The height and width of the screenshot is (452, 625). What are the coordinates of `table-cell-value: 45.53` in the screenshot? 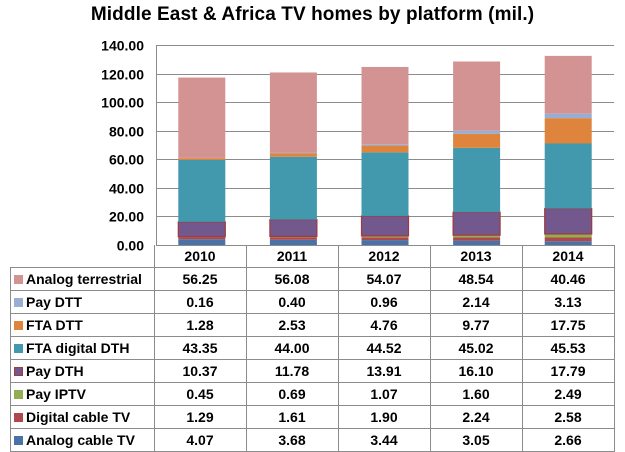 It's located at (568, 348).